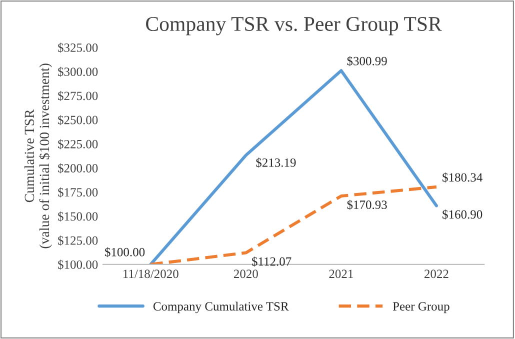 The height and width of the screenshot is (339, 515). I want to click on legend-label: Company Cumulative TSR, so click(221, 308).